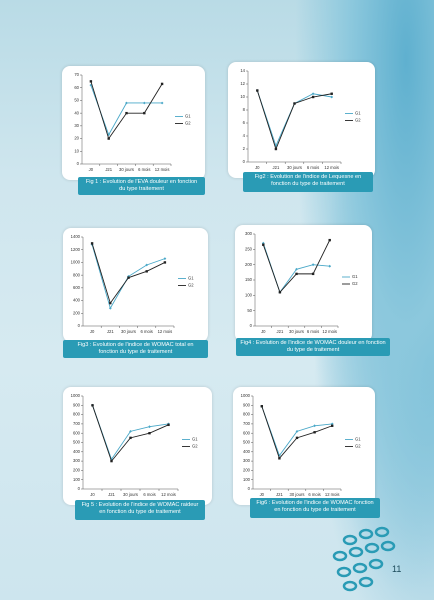  Describe the element at coordinates (77, 460) in the screenshot. I see `y-tick-label: 300` at that location.